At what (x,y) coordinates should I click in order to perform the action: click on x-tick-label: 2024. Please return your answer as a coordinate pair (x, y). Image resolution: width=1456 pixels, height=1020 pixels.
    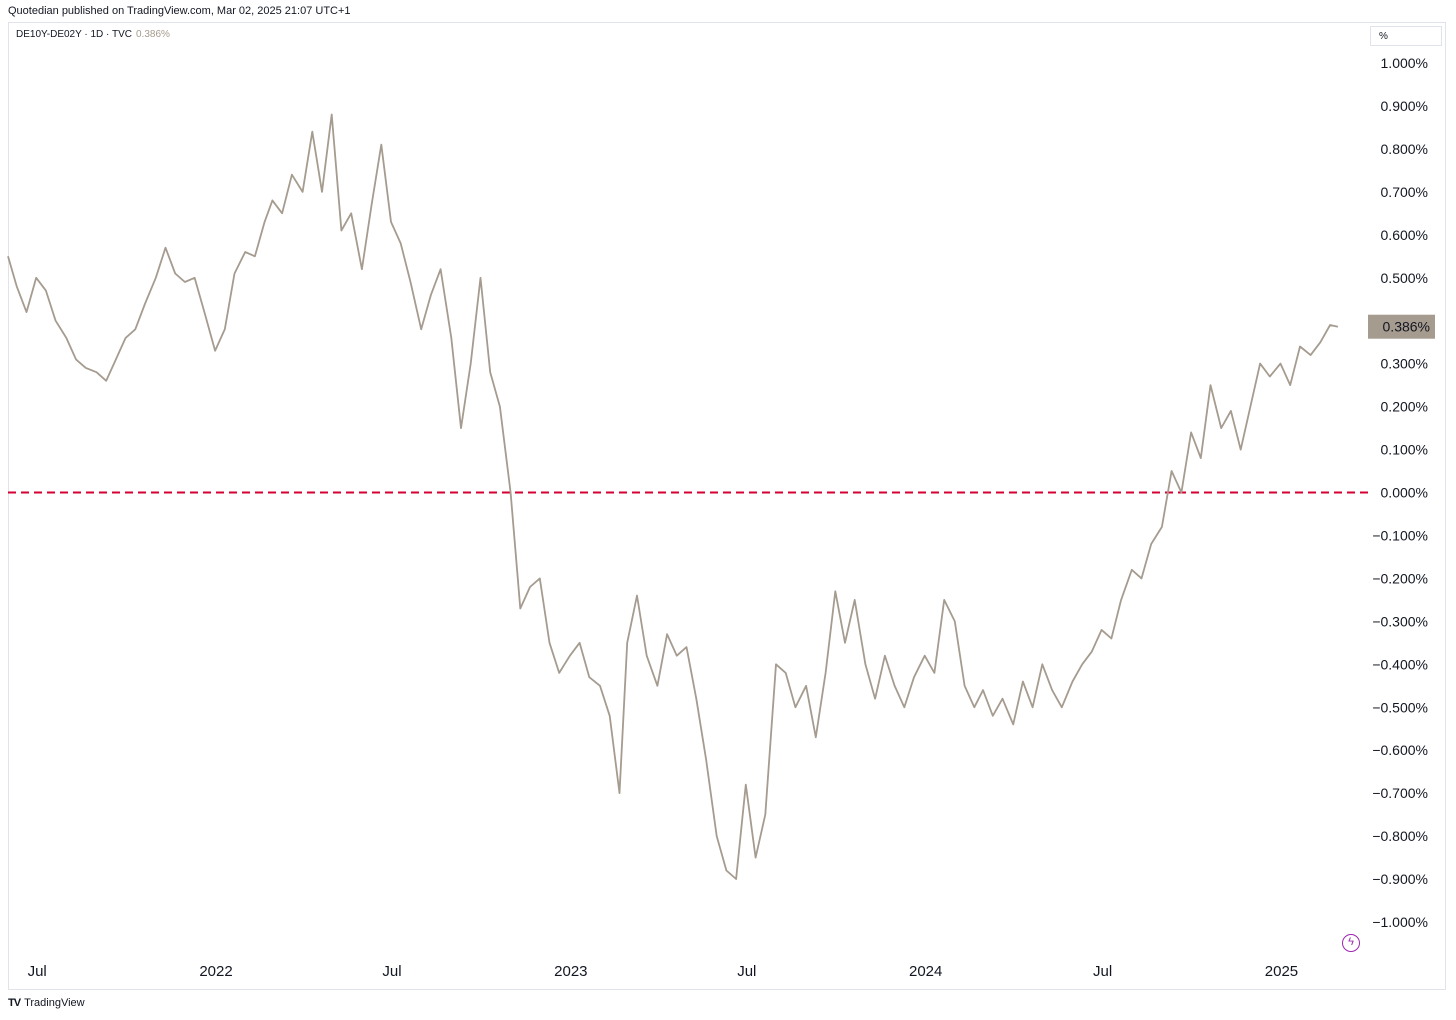
    Looking at the image, I should click on (925, 971).